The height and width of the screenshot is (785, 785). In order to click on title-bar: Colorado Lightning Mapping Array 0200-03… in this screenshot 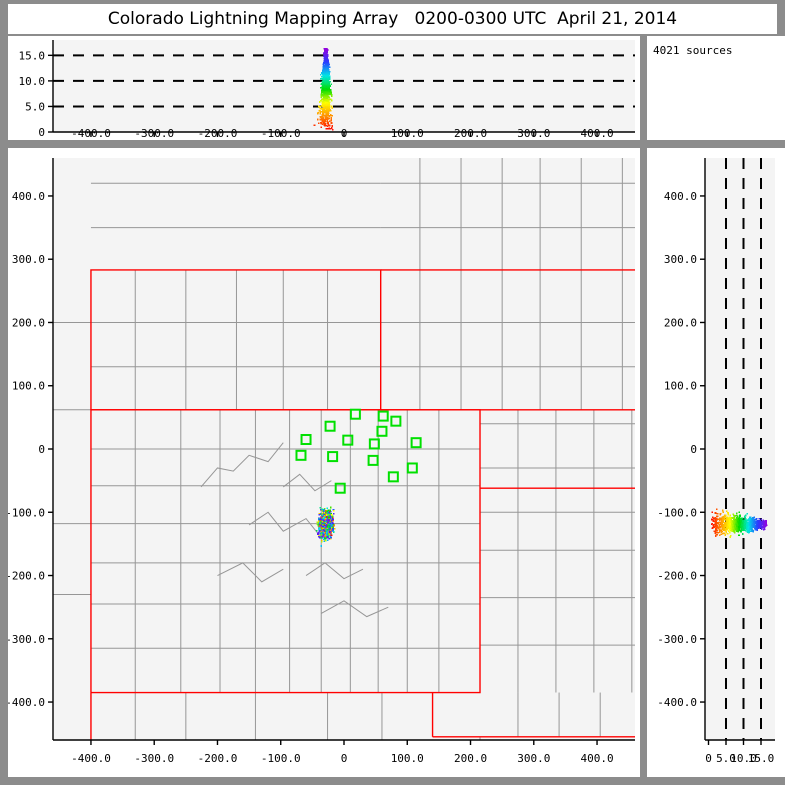, I will do `click(392, 19)`.